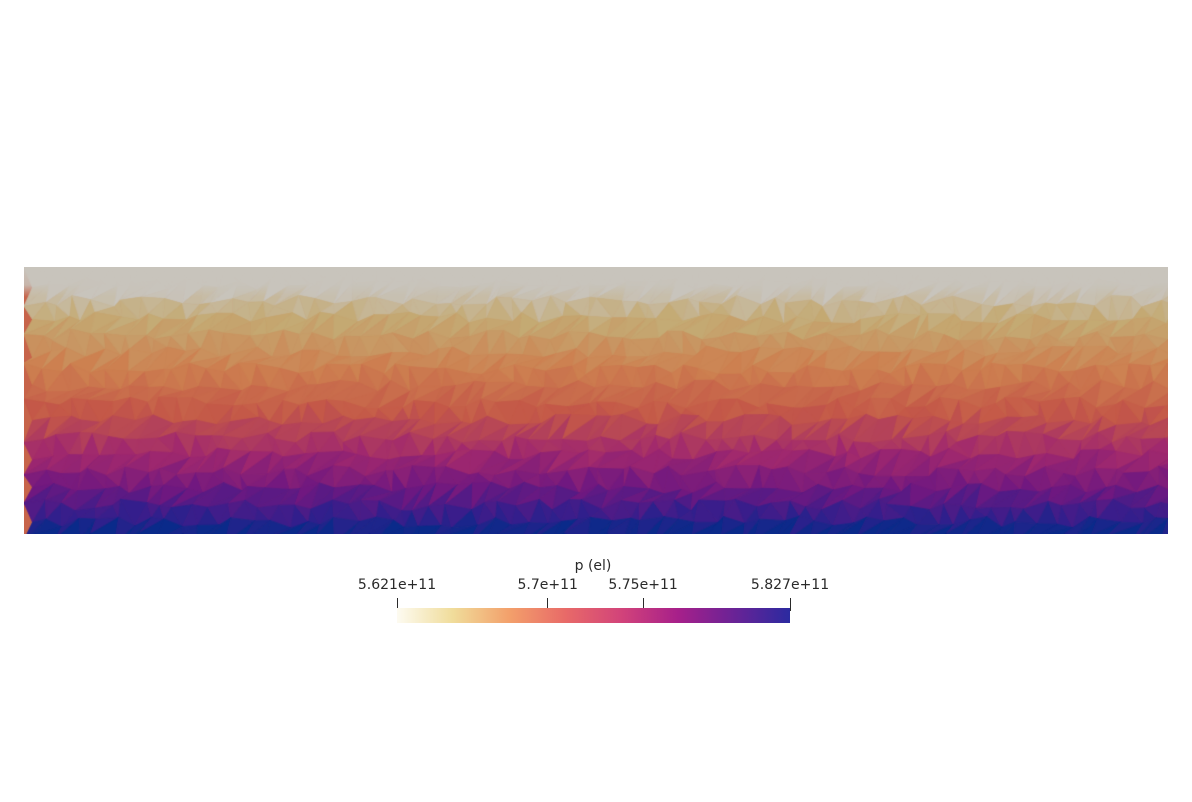 The image size is (1192, 802). Describe the element at coordinates (593, 615) in the screenshot. I see `colorbar-gradient` at that location.